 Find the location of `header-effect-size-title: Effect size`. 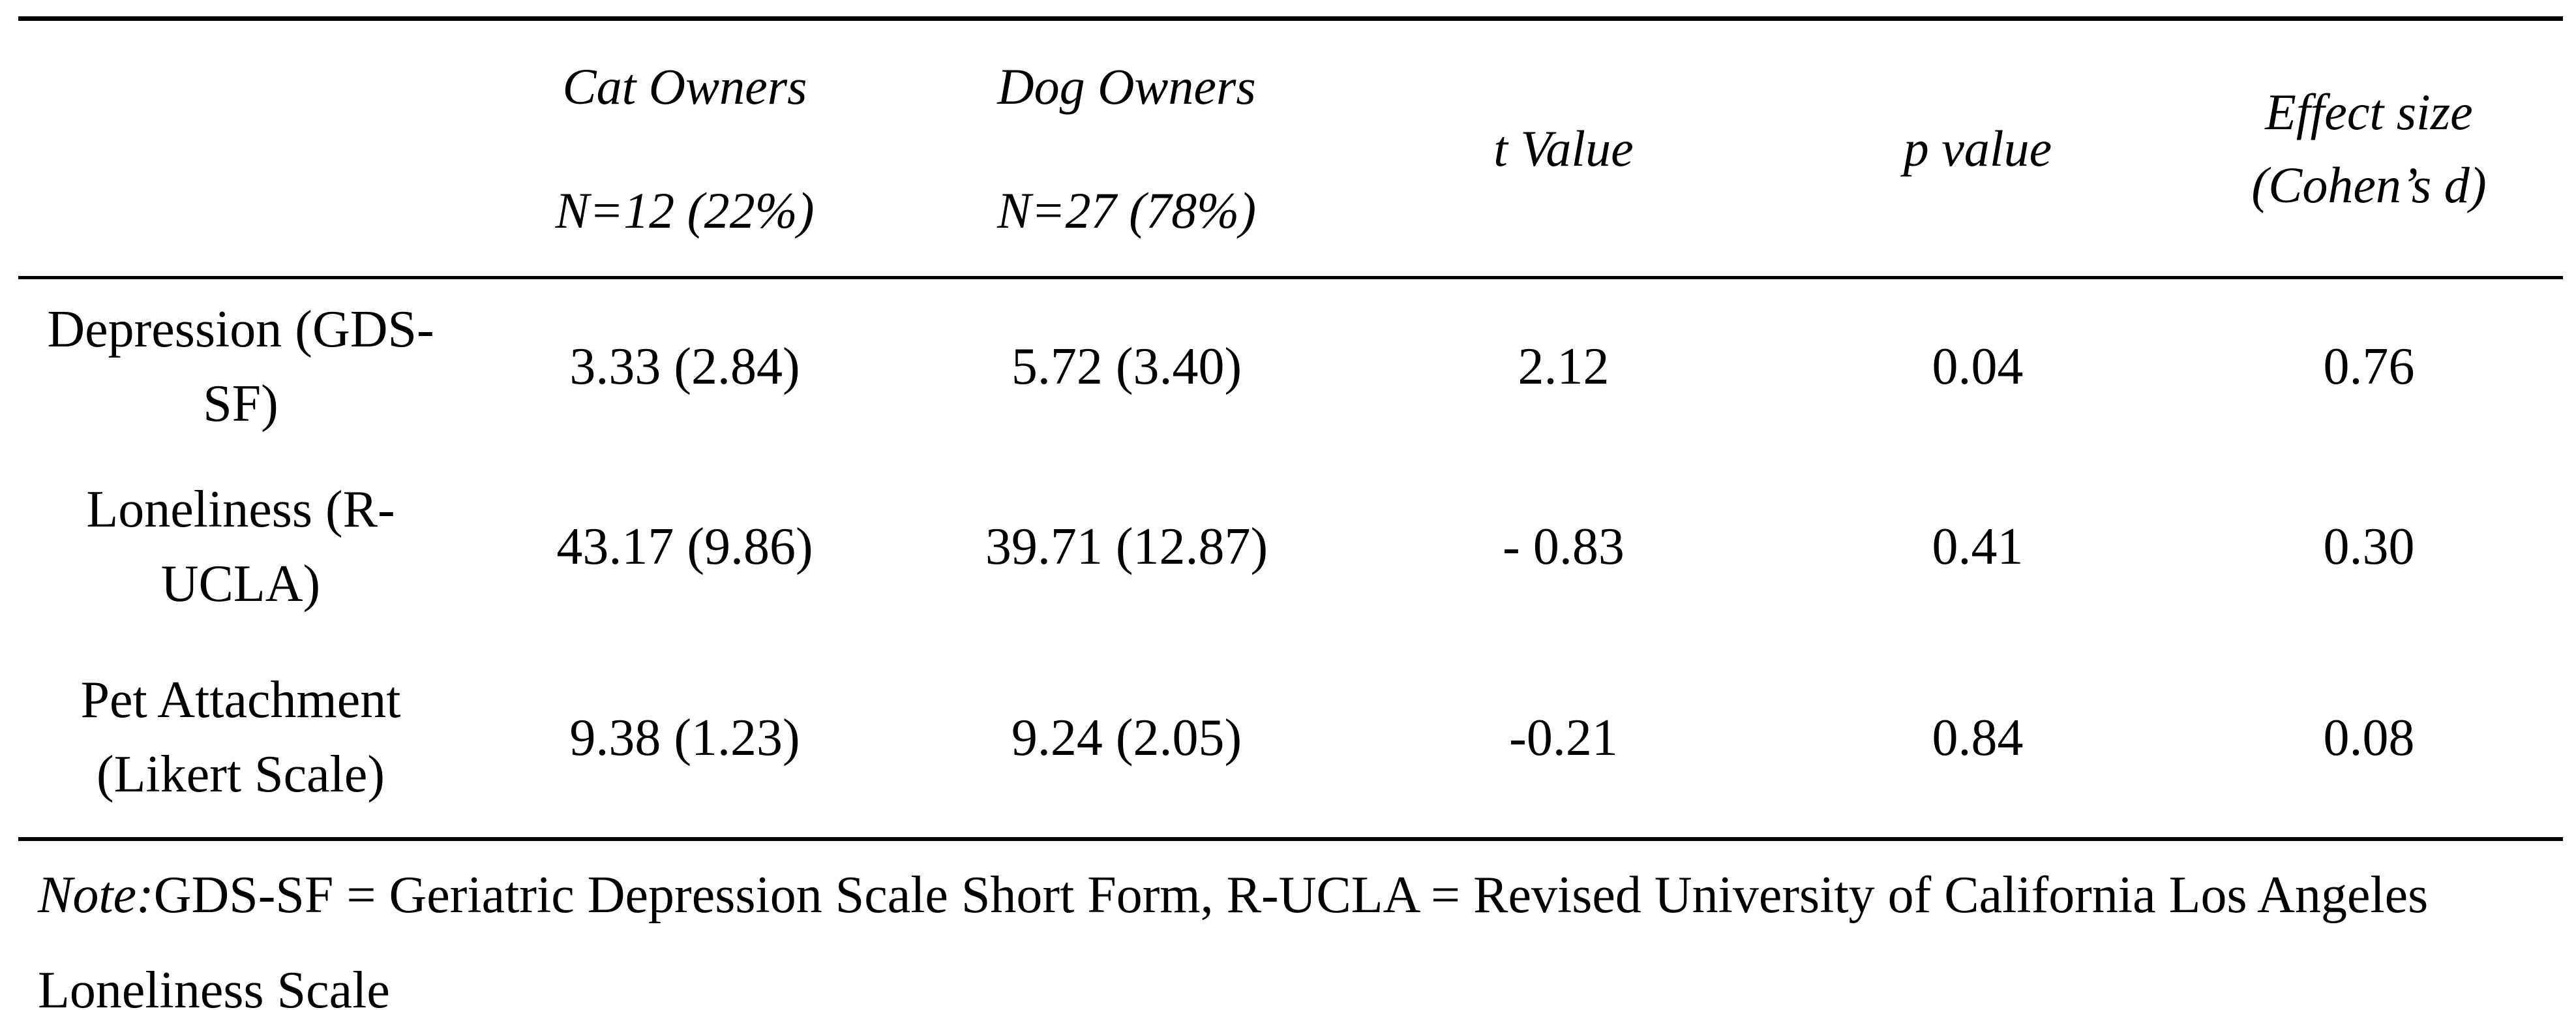

header-effect-size-title: Effect size is located at coordinates (2369, 111).